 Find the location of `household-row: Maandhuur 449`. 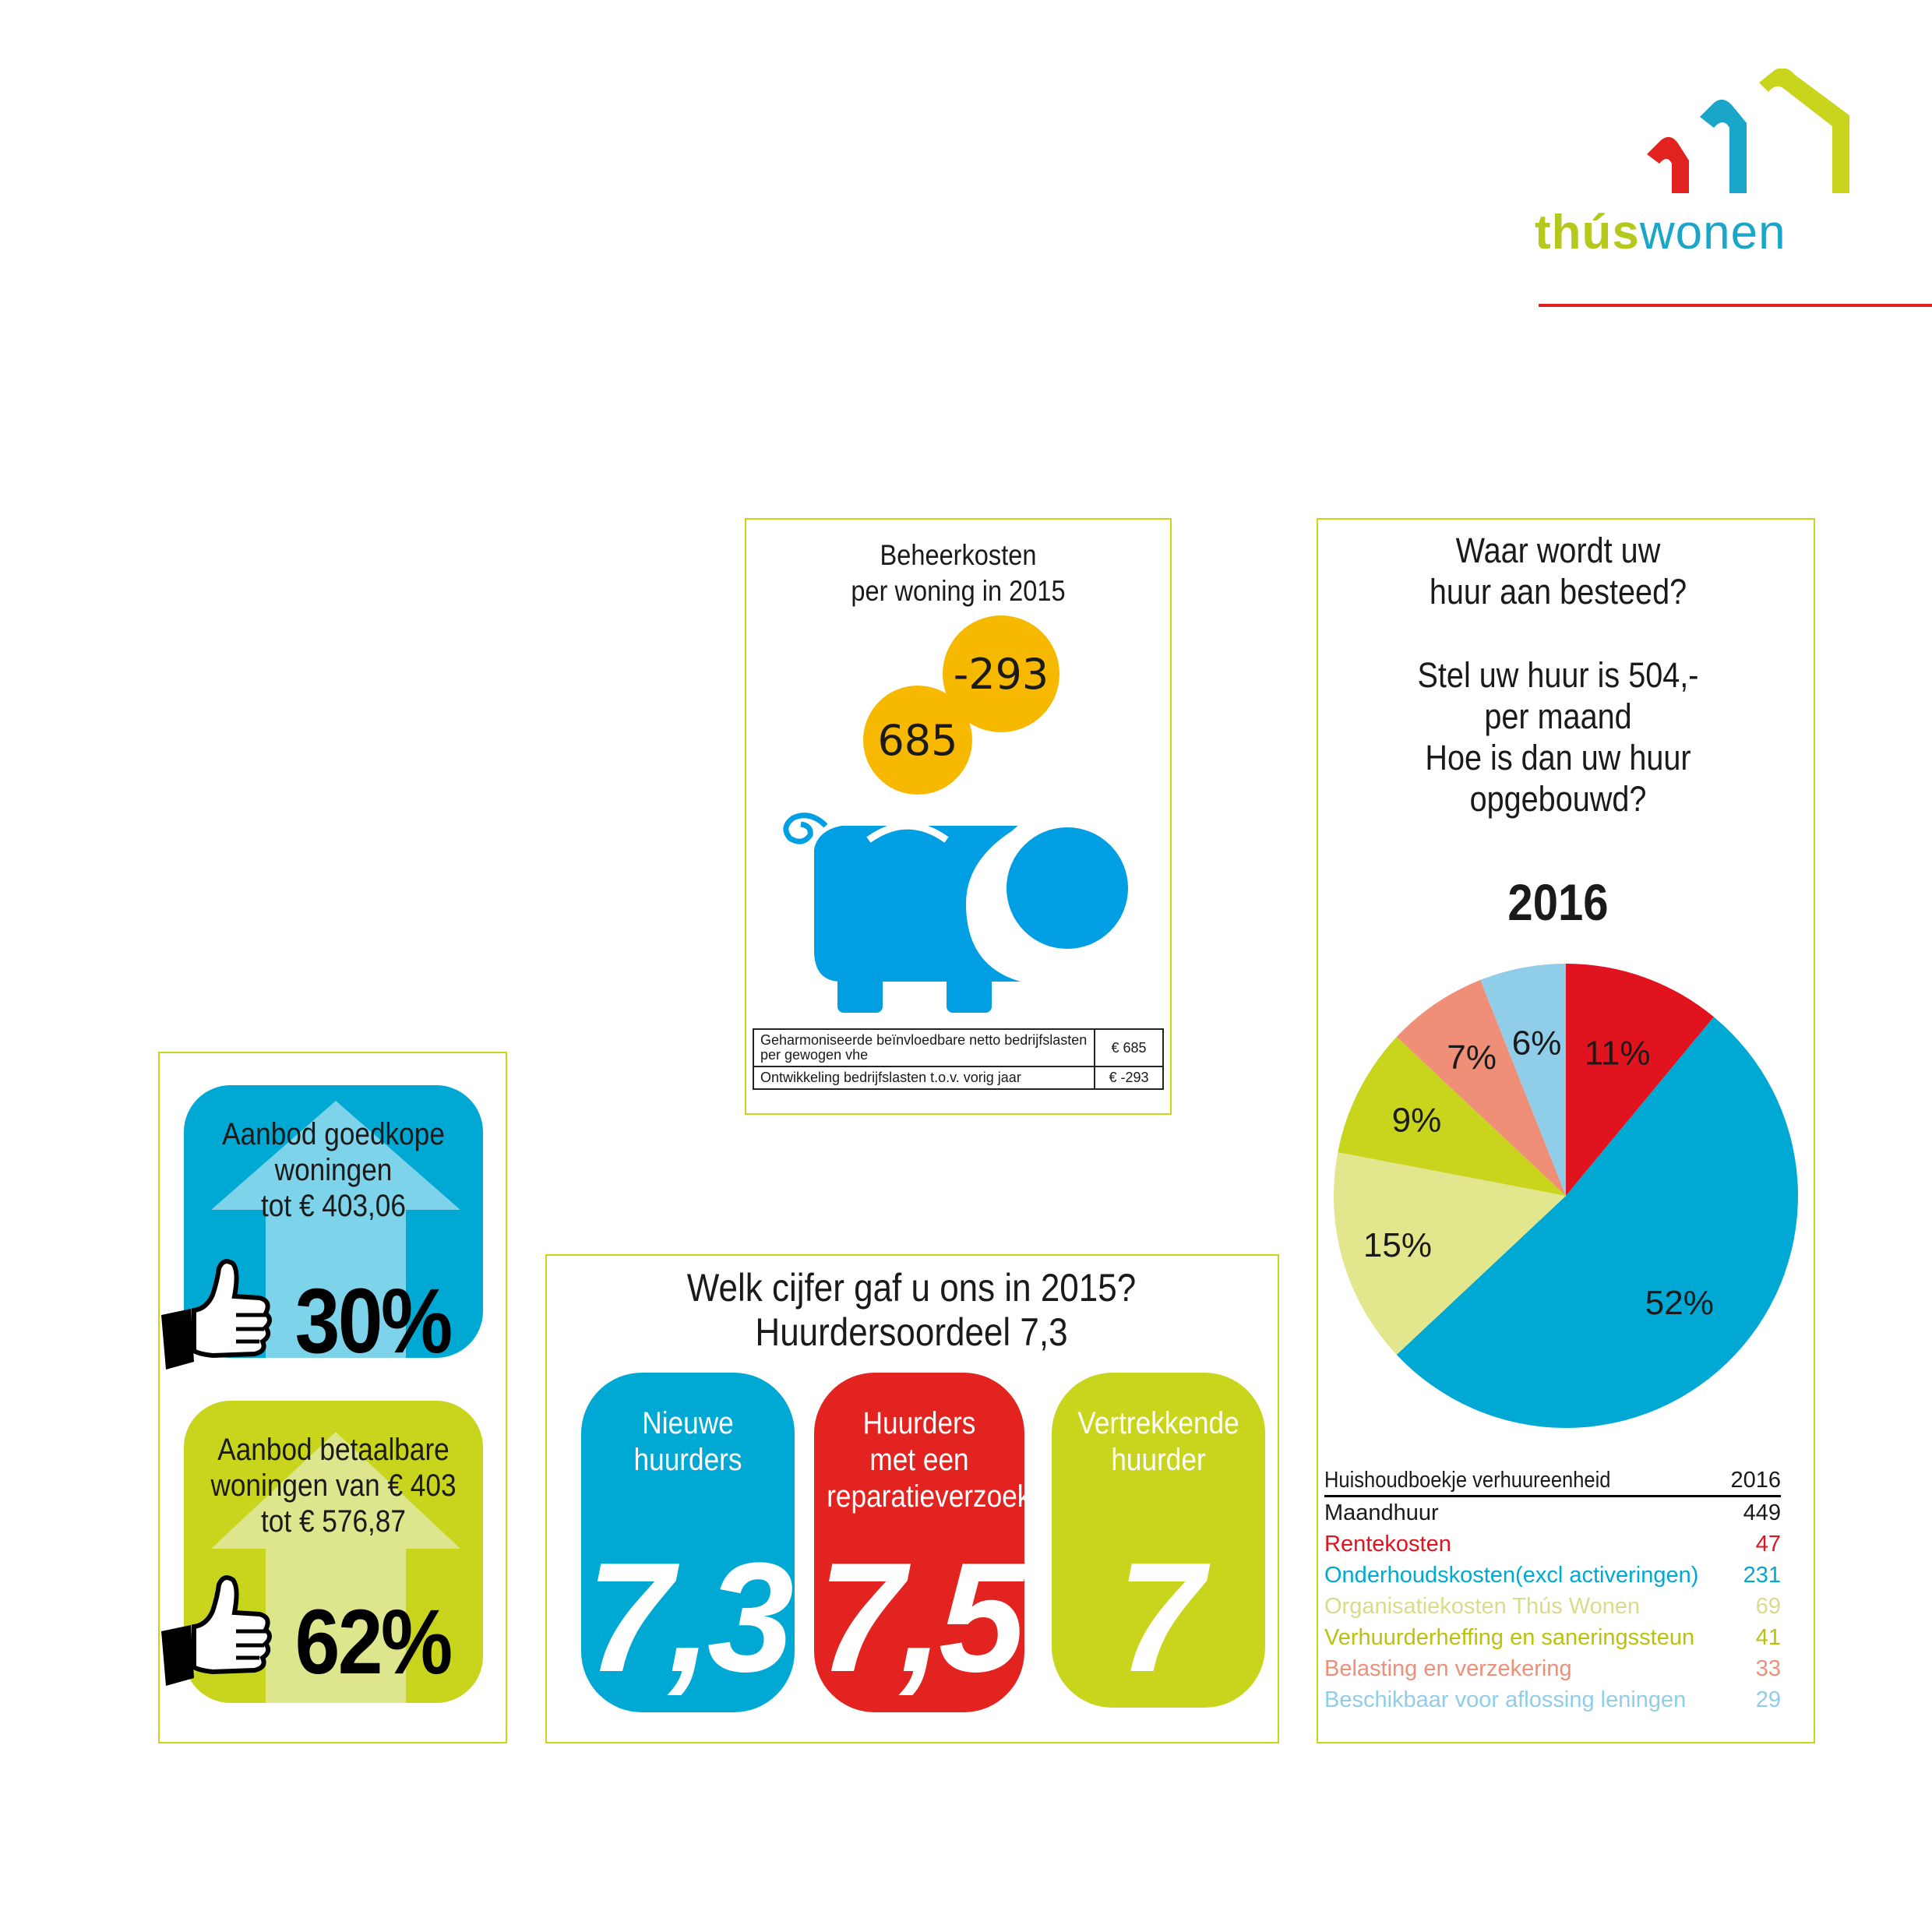

household-row: Maandhuur 449 is located at coordinates (1552, 1513).